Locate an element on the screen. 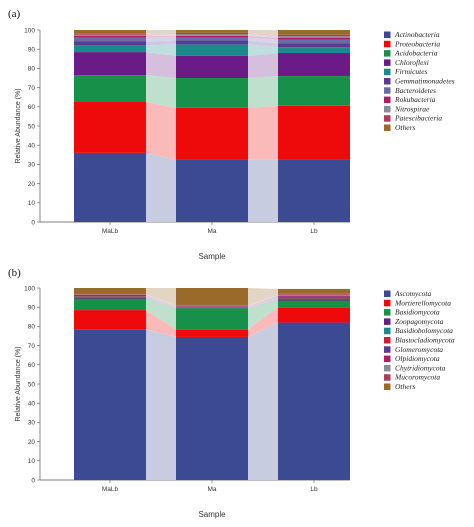 This screenshot has width=474, height=527. x-tick-label: Ma is located at coordinates (211, 231).